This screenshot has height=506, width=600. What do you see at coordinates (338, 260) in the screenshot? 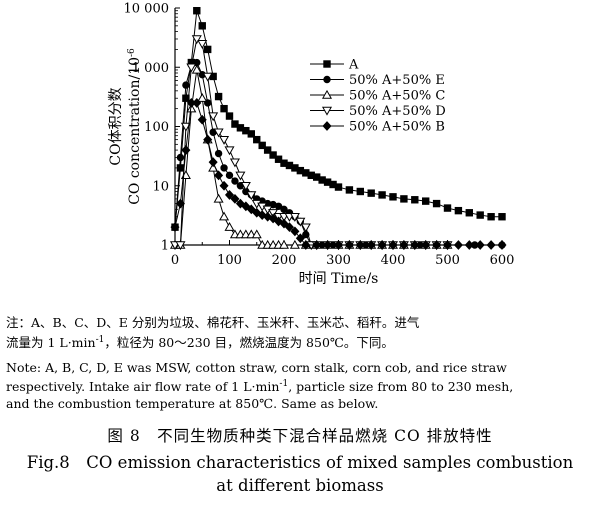
I see `x-tick-label: 300` at bounding box center [338, 260].